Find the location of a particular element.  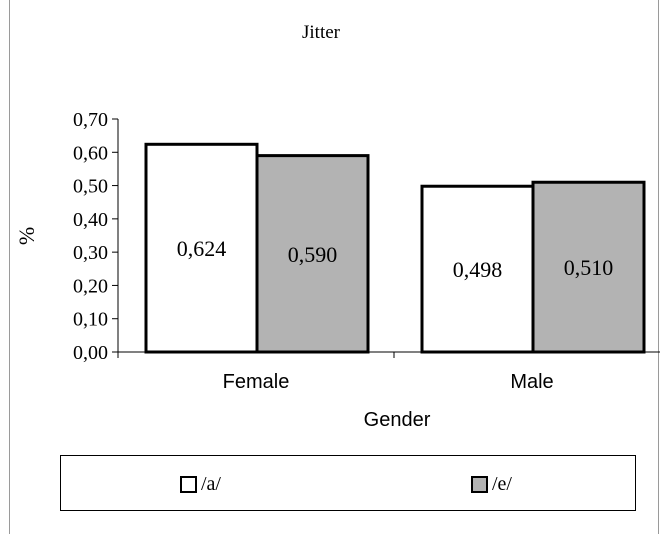

y-axis-label: % is located at coordinates (26, 236).